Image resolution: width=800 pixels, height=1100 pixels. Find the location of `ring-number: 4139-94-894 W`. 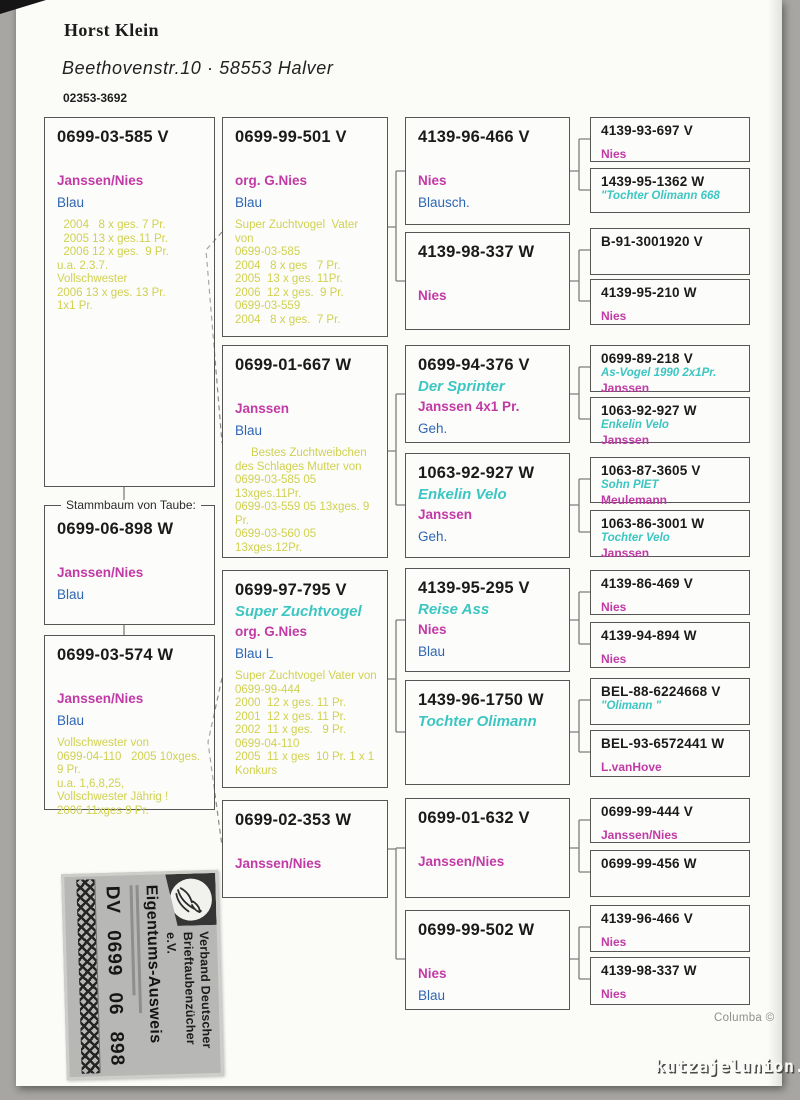

ring-number: 4139-94-894 W is located at coordinates (649, 635).